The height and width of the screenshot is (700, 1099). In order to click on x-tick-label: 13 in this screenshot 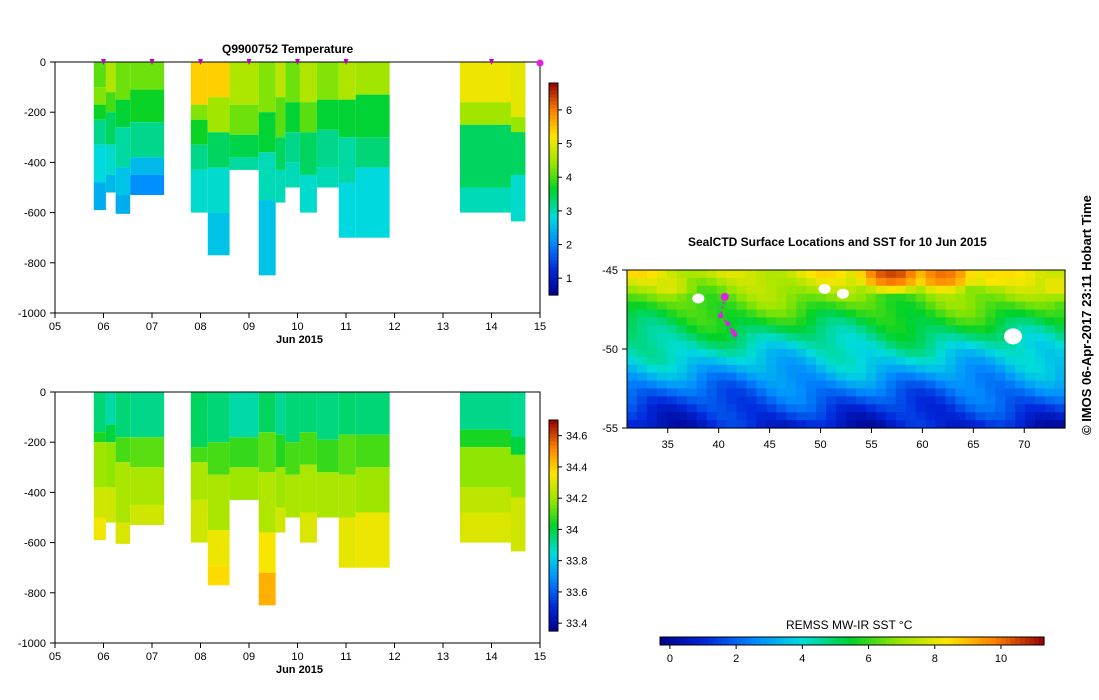, I will do `click(443, 657)`.